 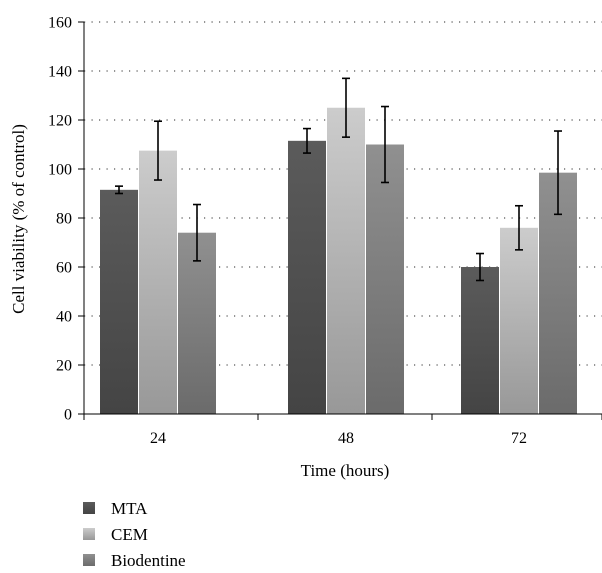 What do you see at coordinates (60, 72) in the screenshot?
I see `y-tick-label: 140` at bounding box center [60, 72].